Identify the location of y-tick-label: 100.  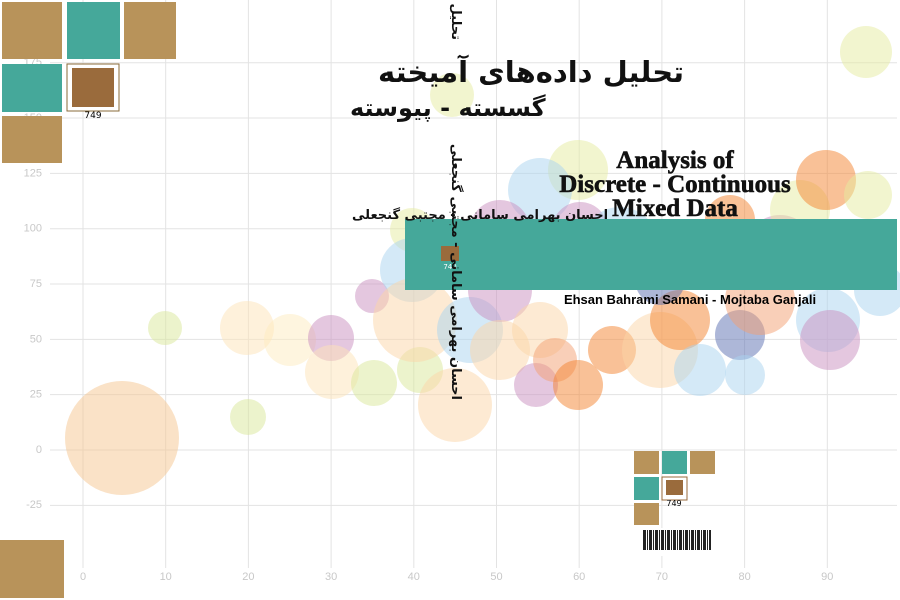
(33, 229).